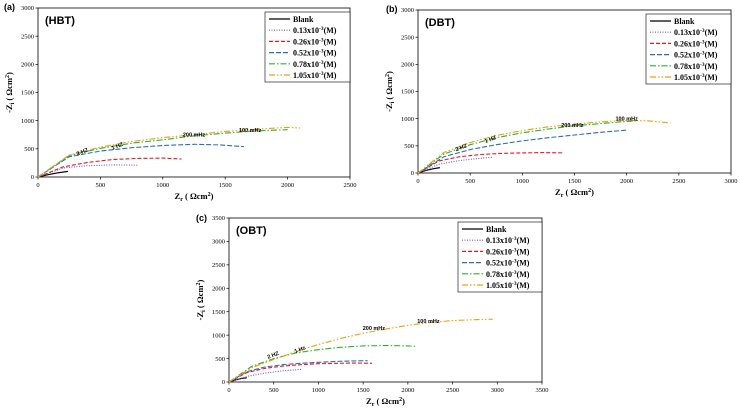  I want to click on x-tick-label: 2500, so click(678, 181).